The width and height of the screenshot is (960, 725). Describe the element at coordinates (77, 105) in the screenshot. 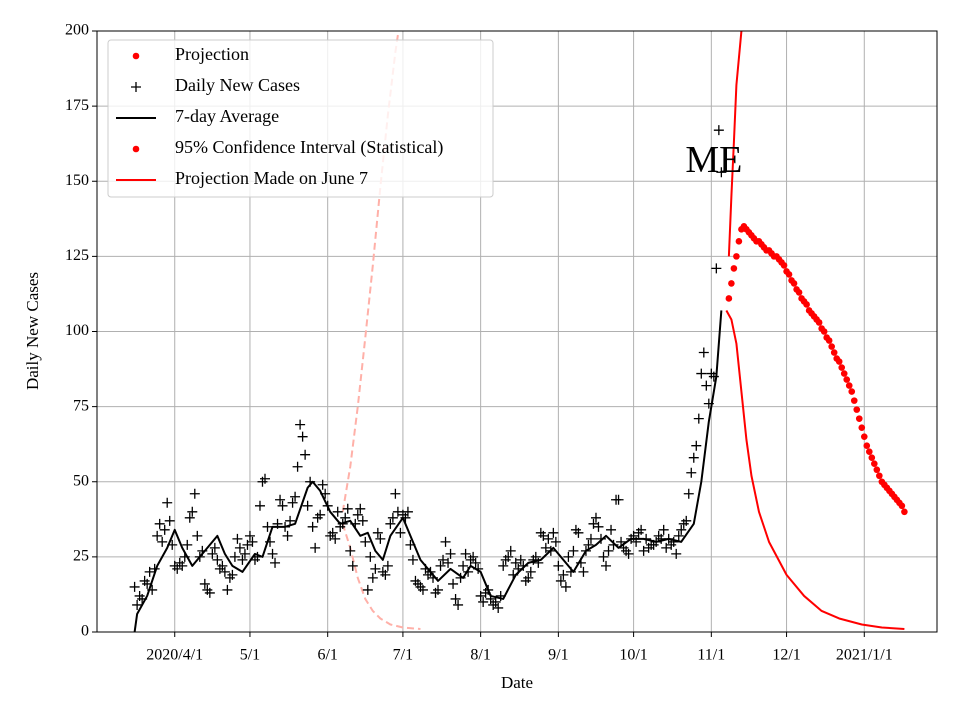

I see `y-tick-label: 175` at that location.